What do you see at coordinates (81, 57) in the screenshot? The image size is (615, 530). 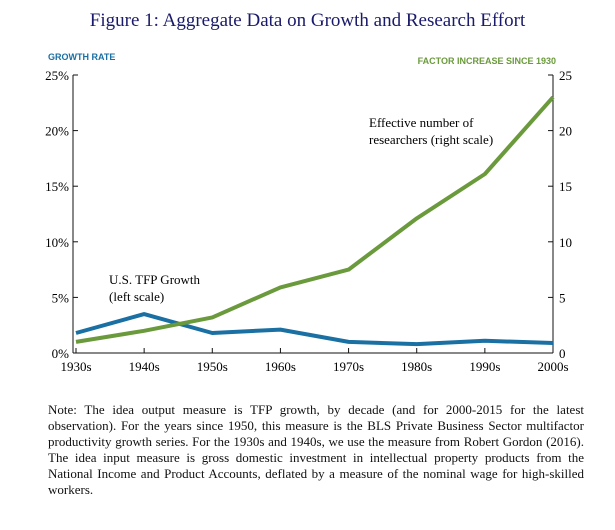 I see `left-axis-title: GROWTH RATE` at bounding box center [81, 57].